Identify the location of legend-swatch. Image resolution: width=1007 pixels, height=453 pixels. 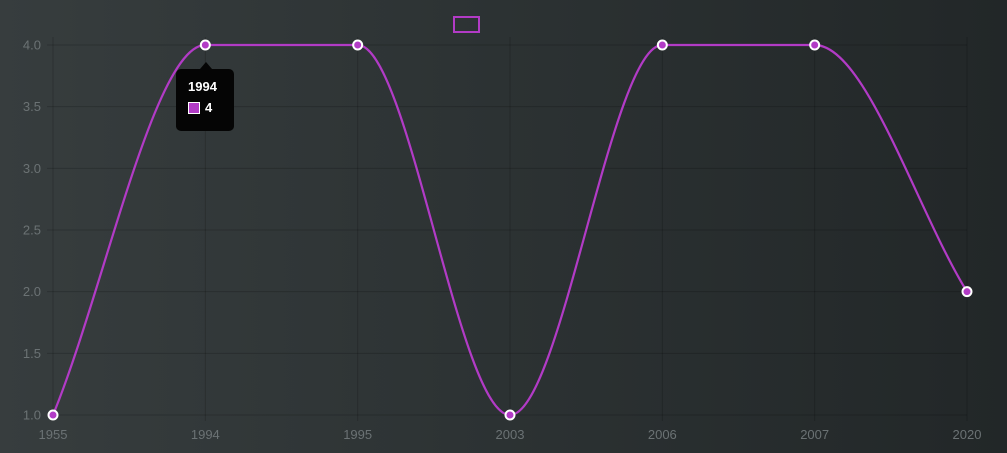
(466, 24).